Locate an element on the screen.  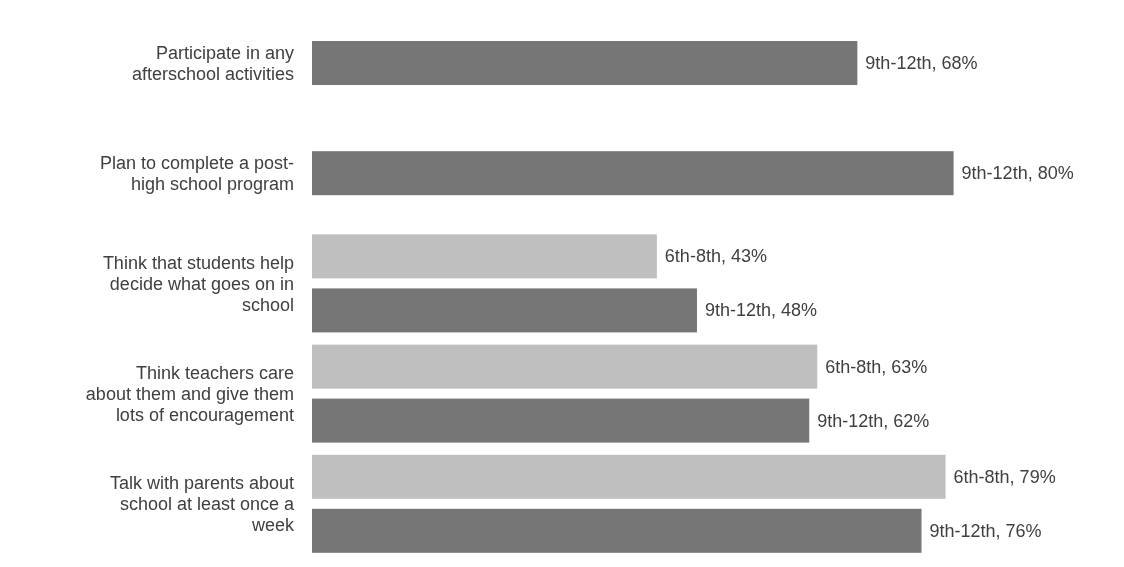
data-label: 6th-8th, 79% is located at coordinates (1004, 476).